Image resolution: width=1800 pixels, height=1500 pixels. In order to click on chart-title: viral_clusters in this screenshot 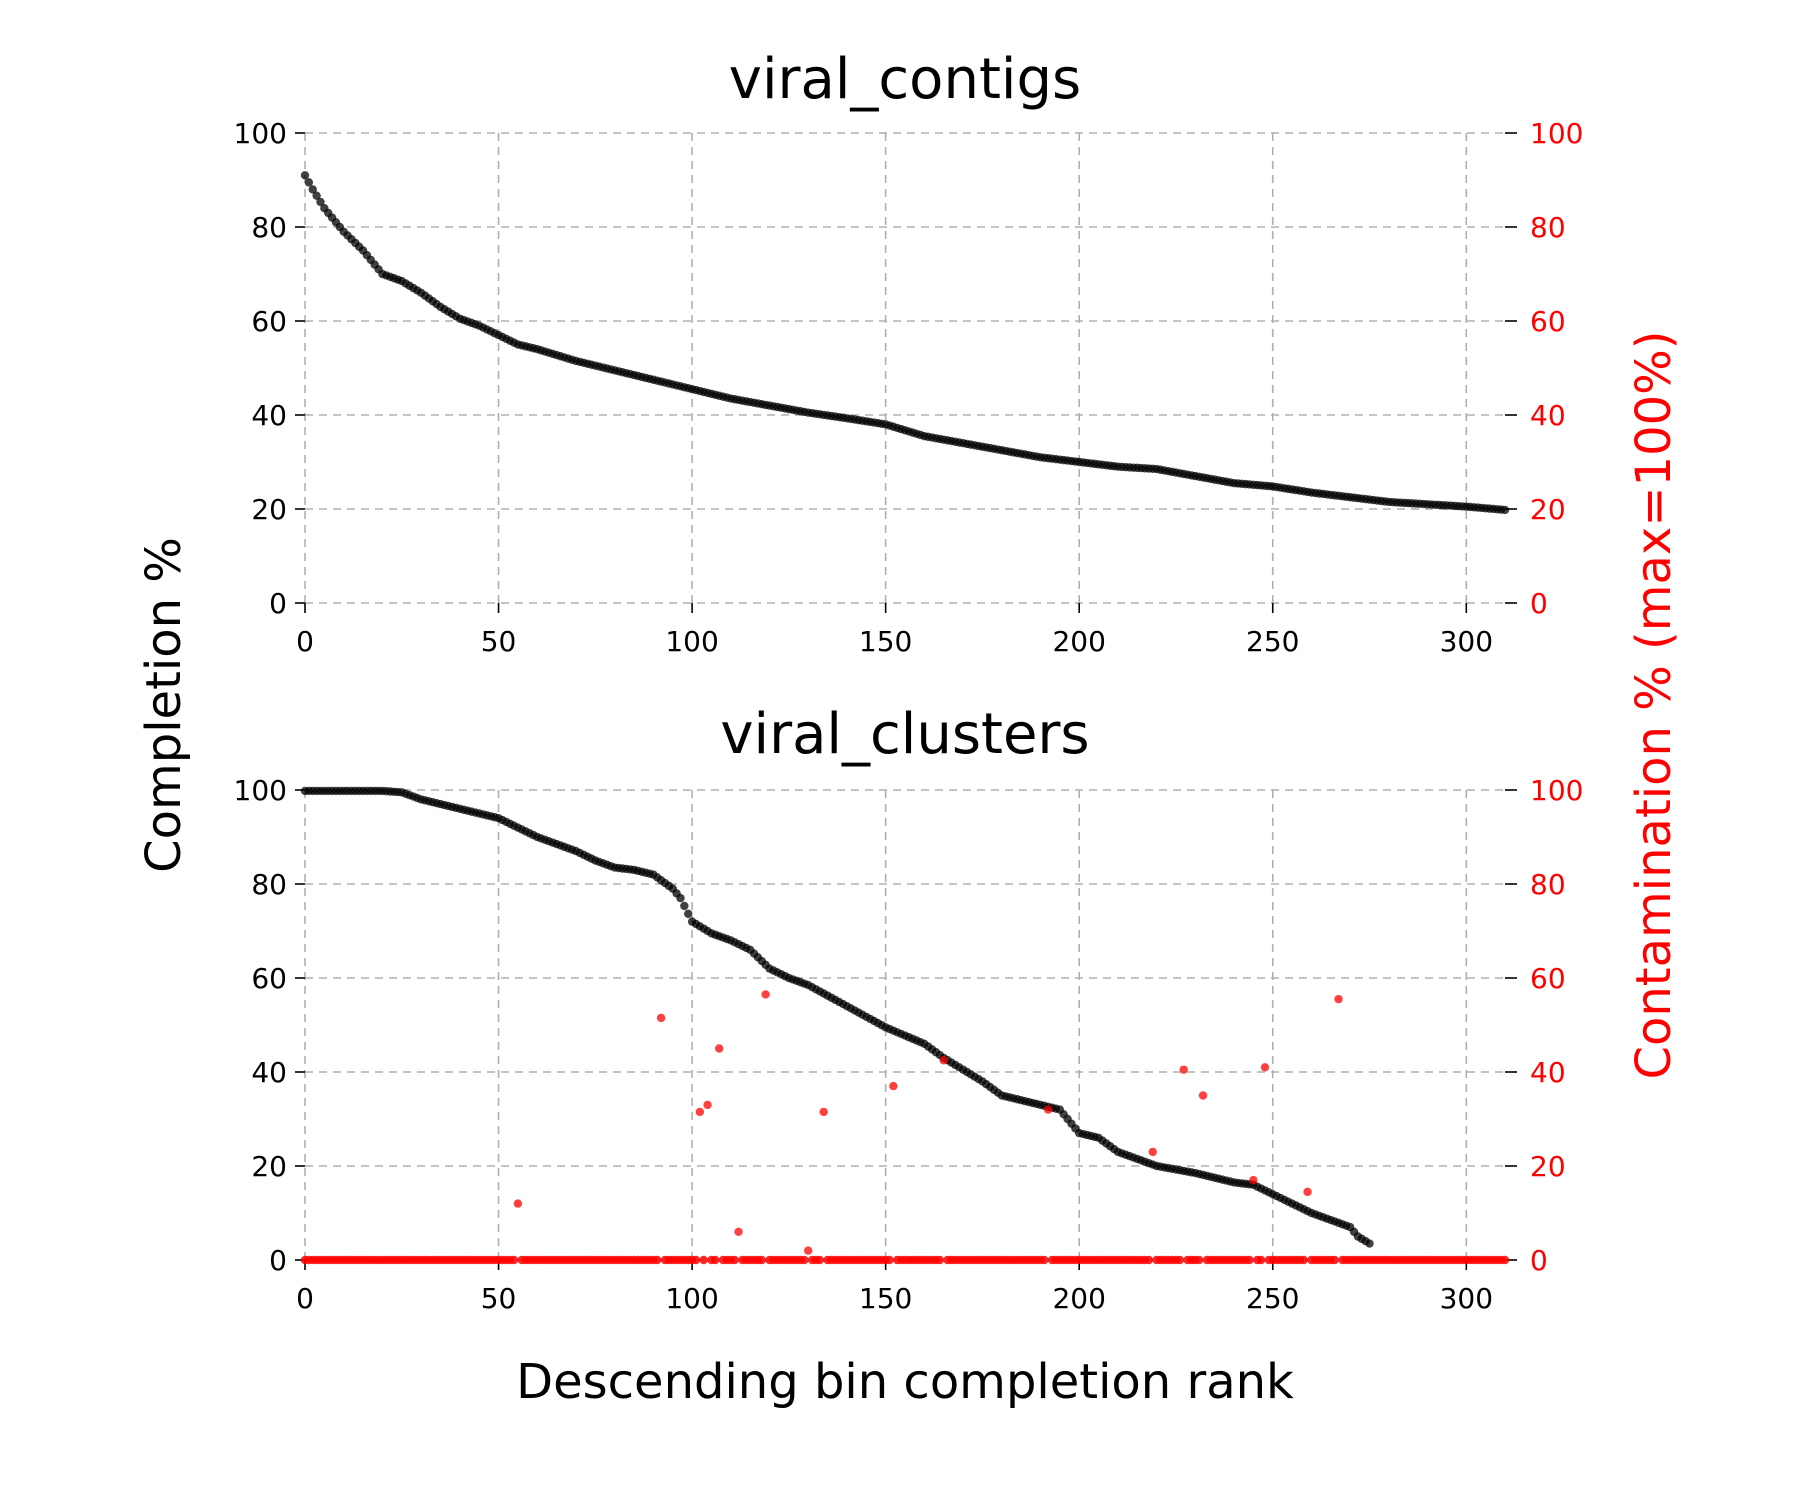, I will do `click(904, 734)`.